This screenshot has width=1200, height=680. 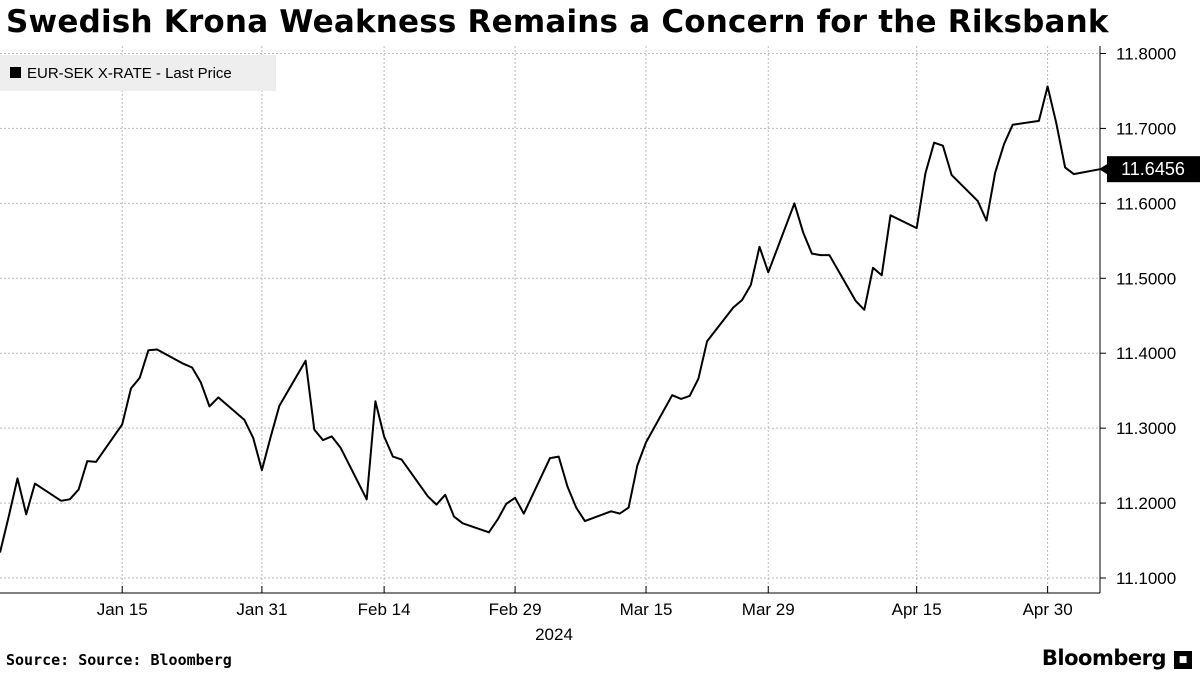 I want to click on y-tick-label: 11.3000, so click(x=1146, y=428).